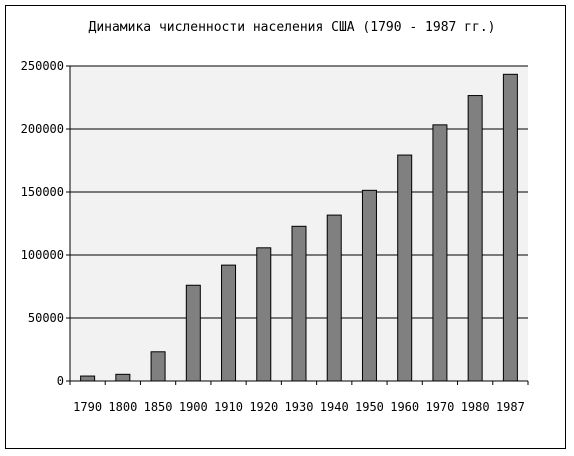  I want to click on x-tick-label: 1920, so click(263, 407).